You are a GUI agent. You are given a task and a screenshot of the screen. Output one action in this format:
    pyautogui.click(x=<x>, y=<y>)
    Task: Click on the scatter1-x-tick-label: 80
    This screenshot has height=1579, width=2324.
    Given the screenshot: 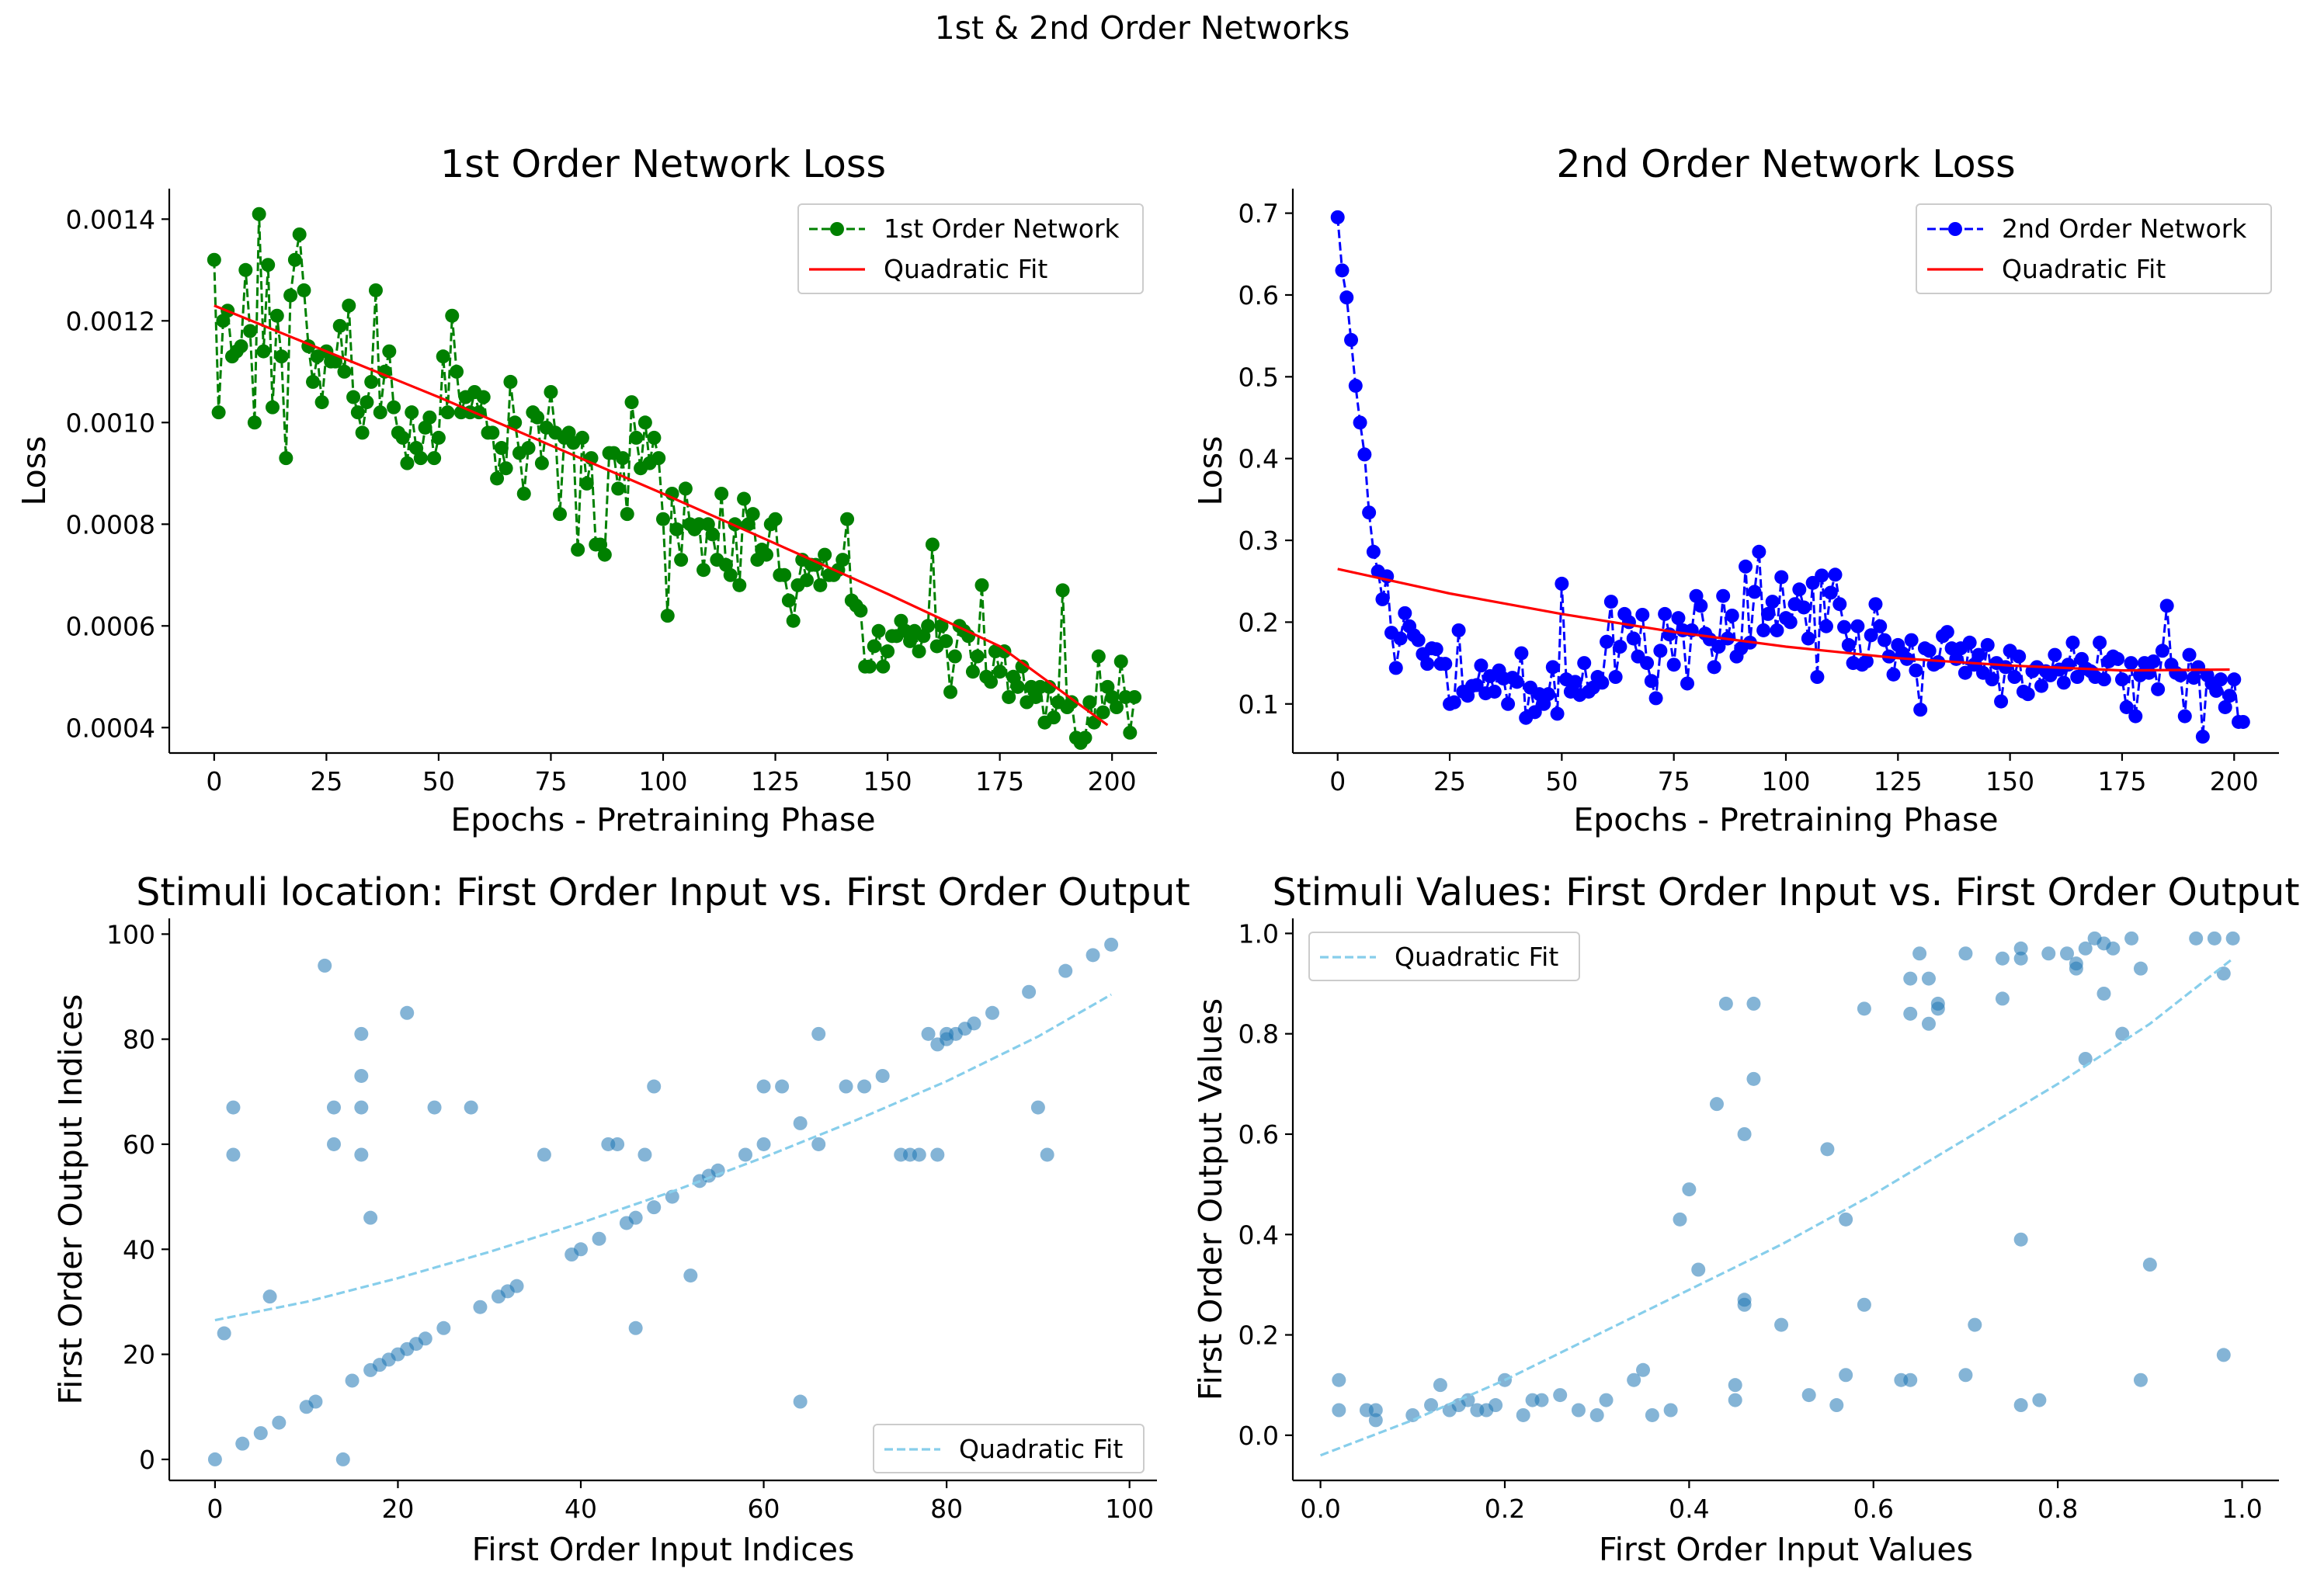 What is the action you would take?
    pyautogui.click(x=947, y=1509)
    